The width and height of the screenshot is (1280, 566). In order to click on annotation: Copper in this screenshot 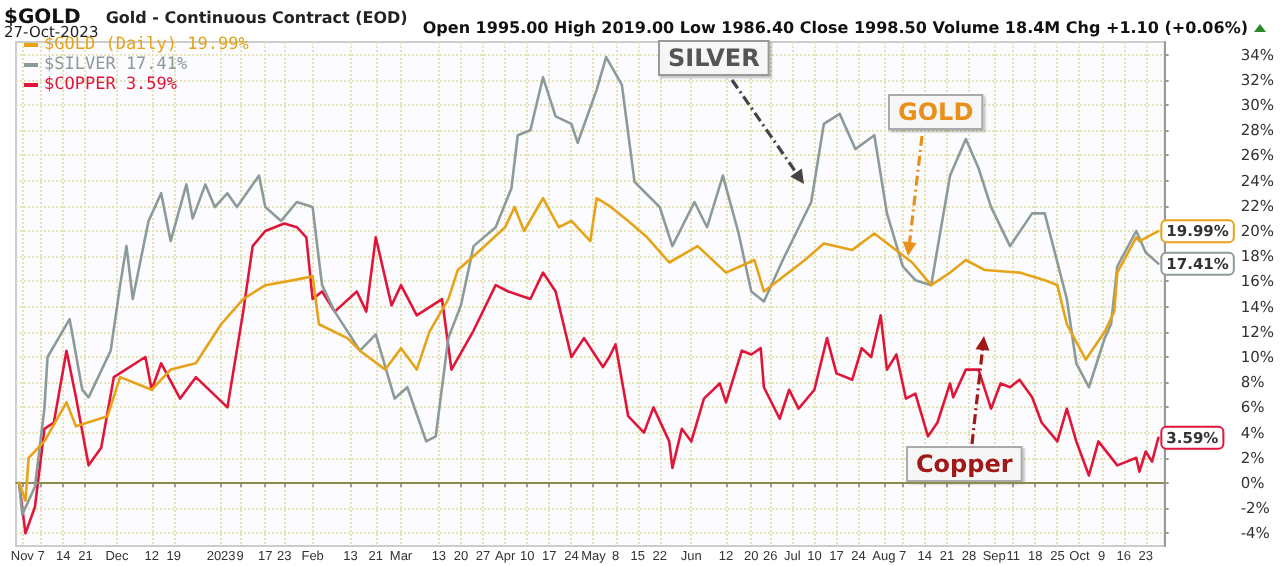, I will do `click(964, 464)`.